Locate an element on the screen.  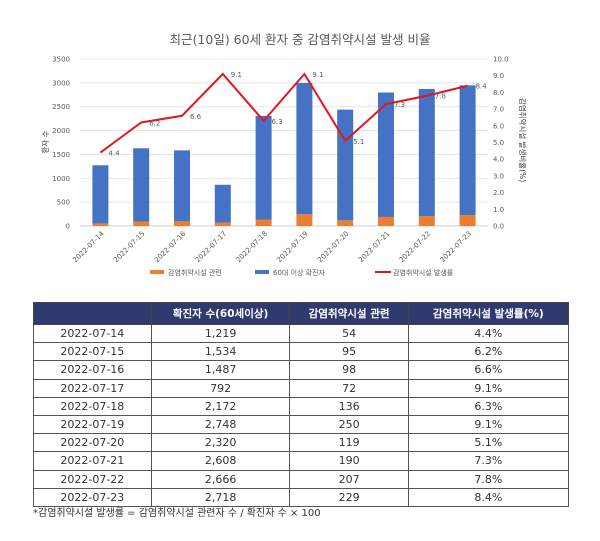
table-cell: 2022-07-22 is located at coordinates (92, 479).